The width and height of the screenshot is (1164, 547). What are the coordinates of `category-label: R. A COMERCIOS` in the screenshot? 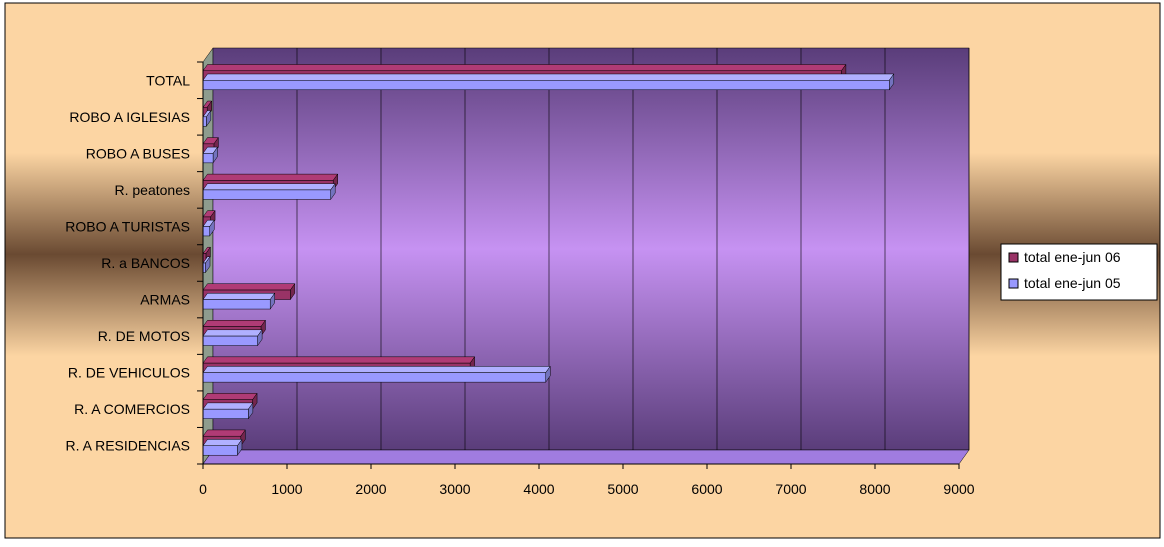 It's located at (132, 409).